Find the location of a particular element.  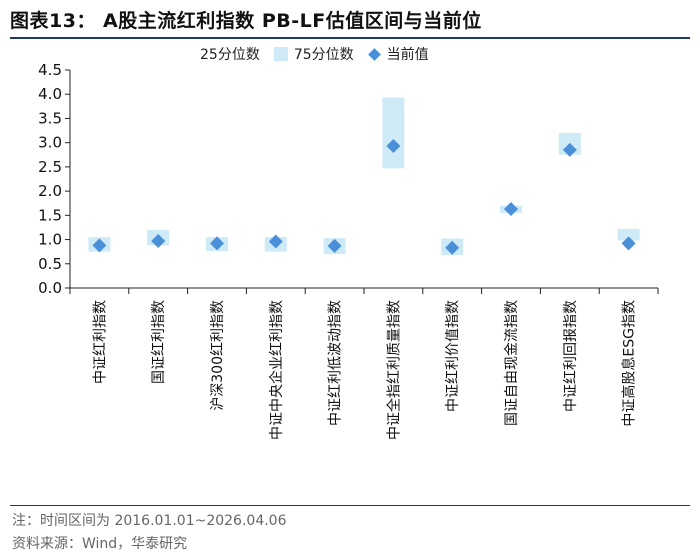

x-category-label: 中证红利低波动指数 is located at coordinates (336, 363).